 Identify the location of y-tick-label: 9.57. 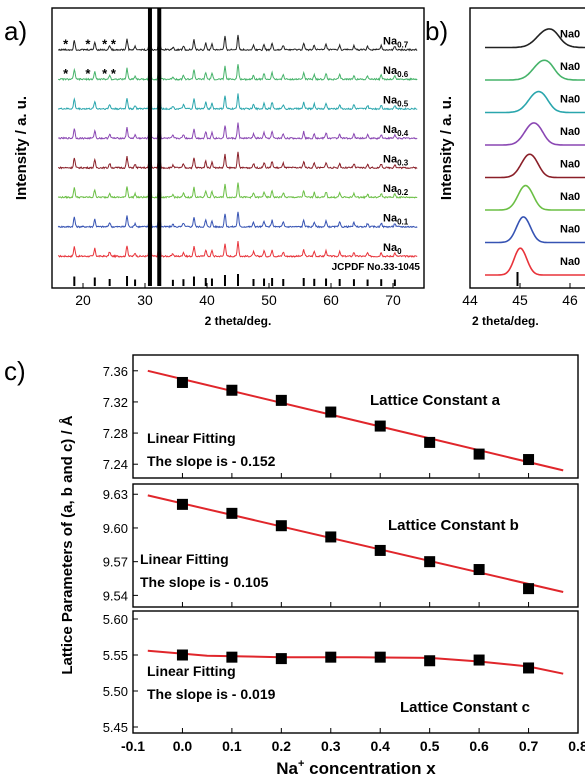
(115, 562).